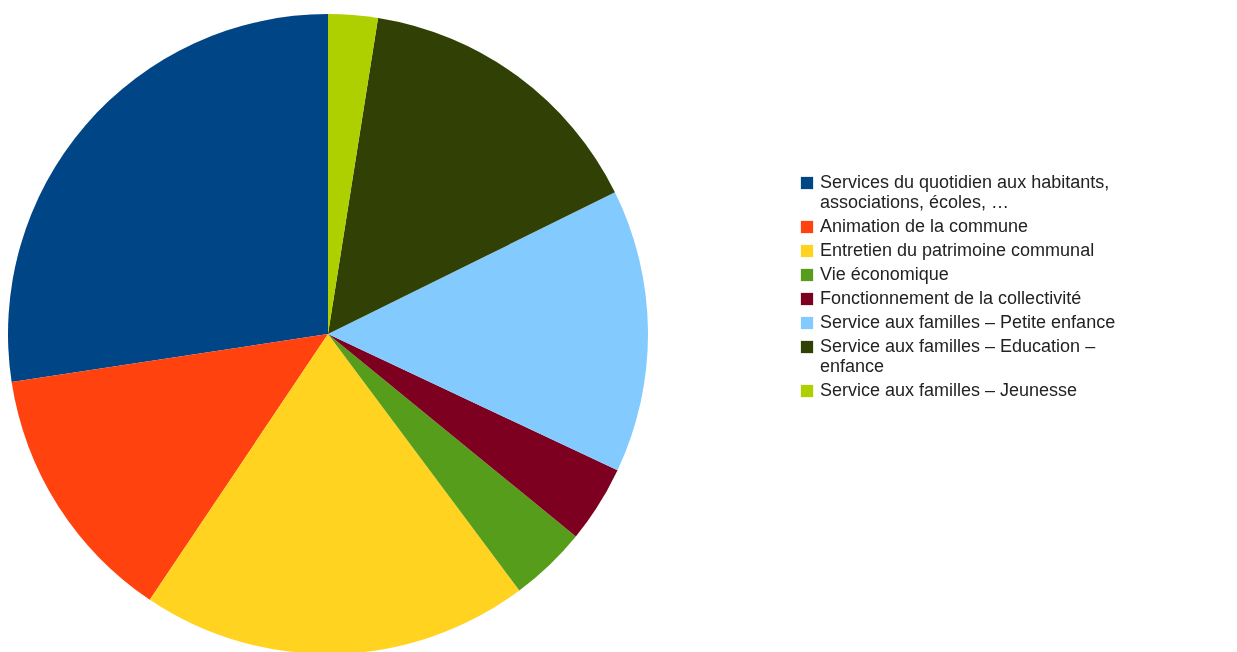 The image size is (1237, 652). Describe the element at coordinates (951, 298) in the screenshot. I see `legend-label: Fonctionnement de la collectivité` at that location.